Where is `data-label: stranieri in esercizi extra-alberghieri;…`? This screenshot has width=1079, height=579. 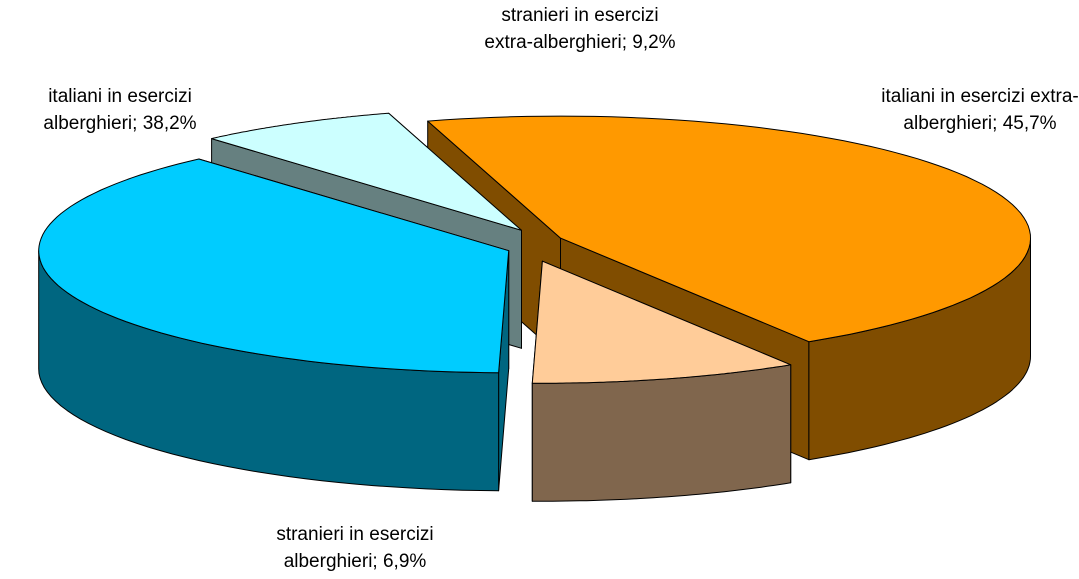
data-label: stranieri in esercizi extra-alberghieri;… is located at coordinates (580, 29).